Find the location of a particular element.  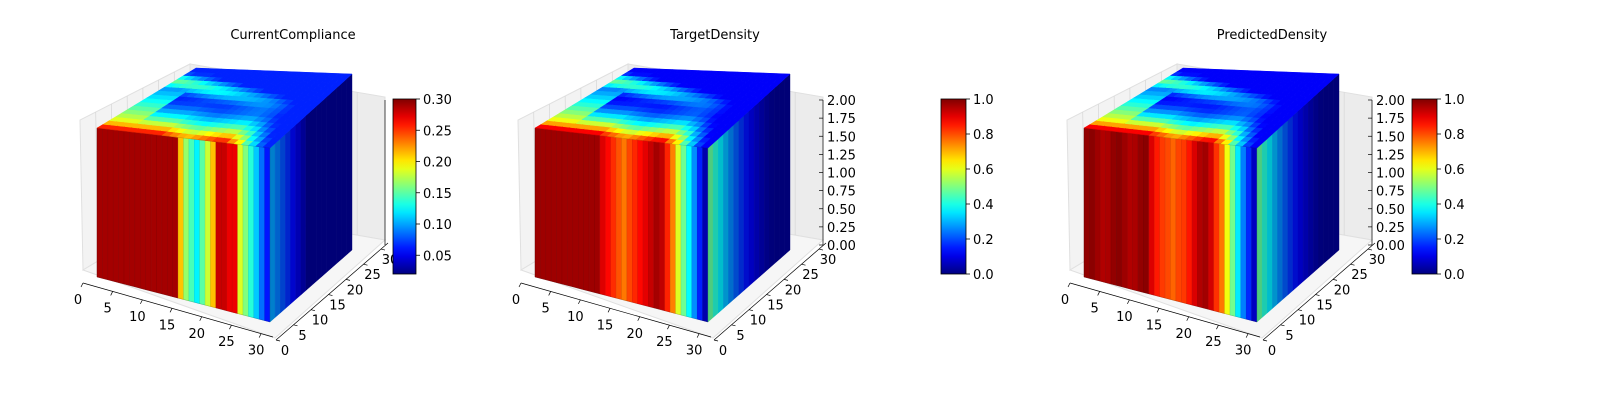

colorbar-tick-label: 0.2 is located at coordinates (1454, 240).